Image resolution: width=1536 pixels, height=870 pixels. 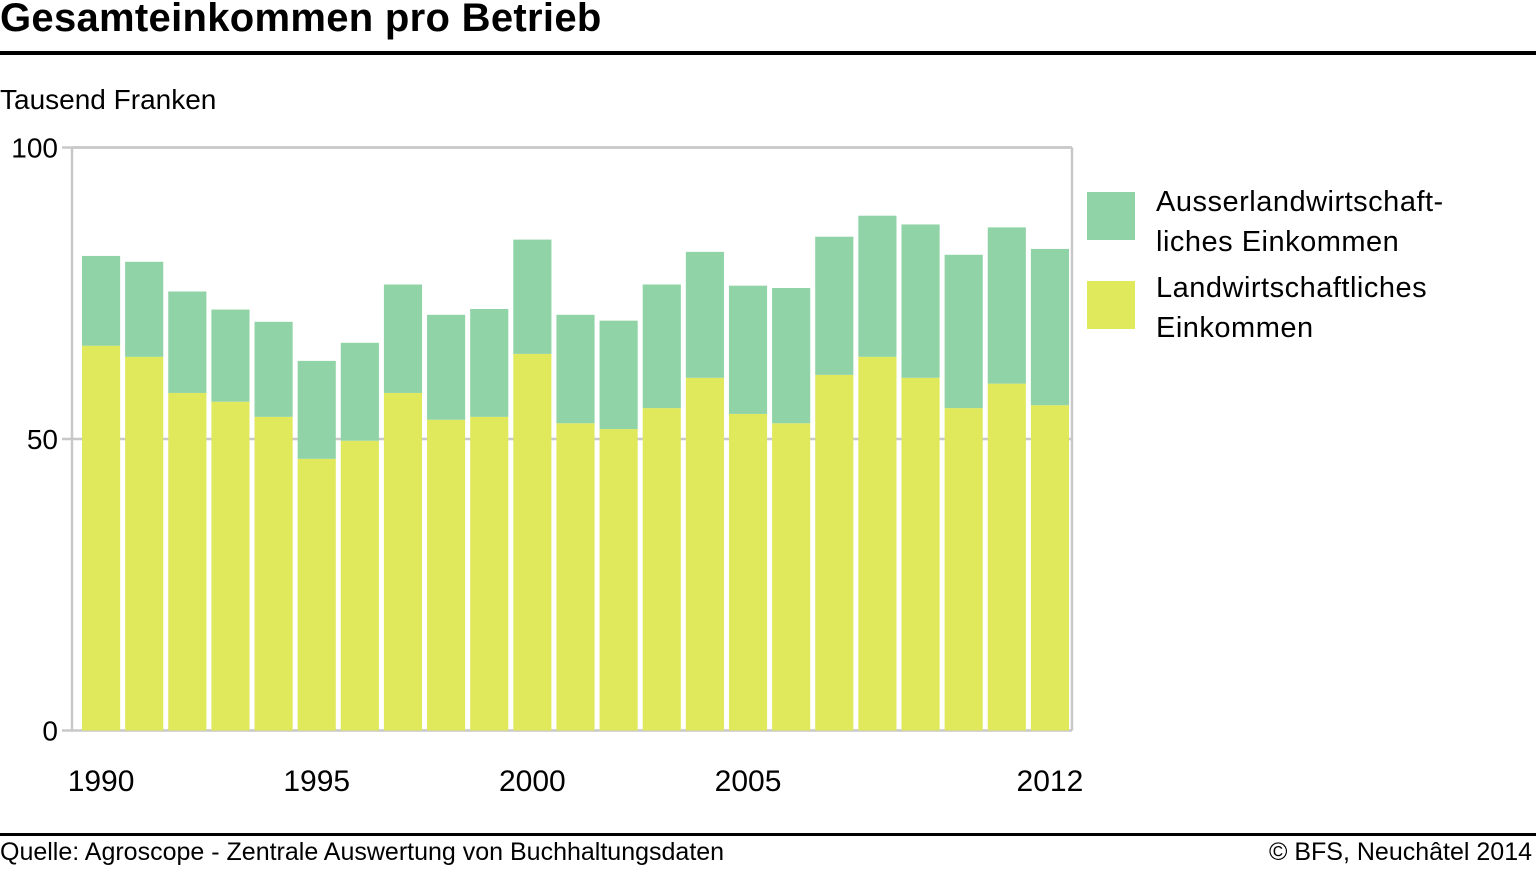 I want to click on bar-1996-landwirtschaftlich, so click(x=359, y=585).